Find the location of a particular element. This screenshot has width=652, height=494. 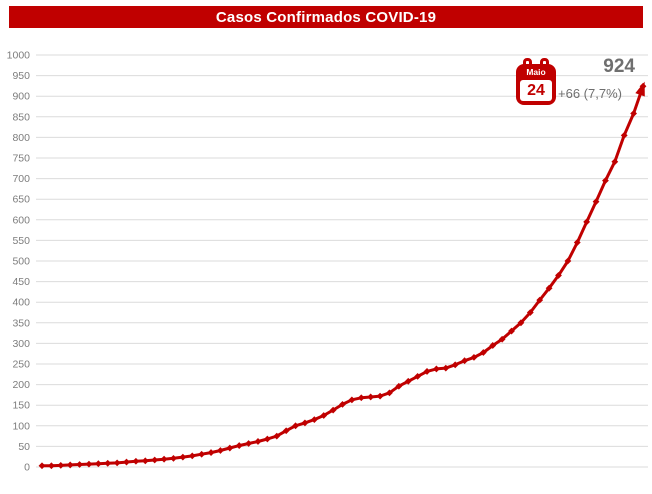

y-tick-label: 1000 is located at coordinates (19, 56).